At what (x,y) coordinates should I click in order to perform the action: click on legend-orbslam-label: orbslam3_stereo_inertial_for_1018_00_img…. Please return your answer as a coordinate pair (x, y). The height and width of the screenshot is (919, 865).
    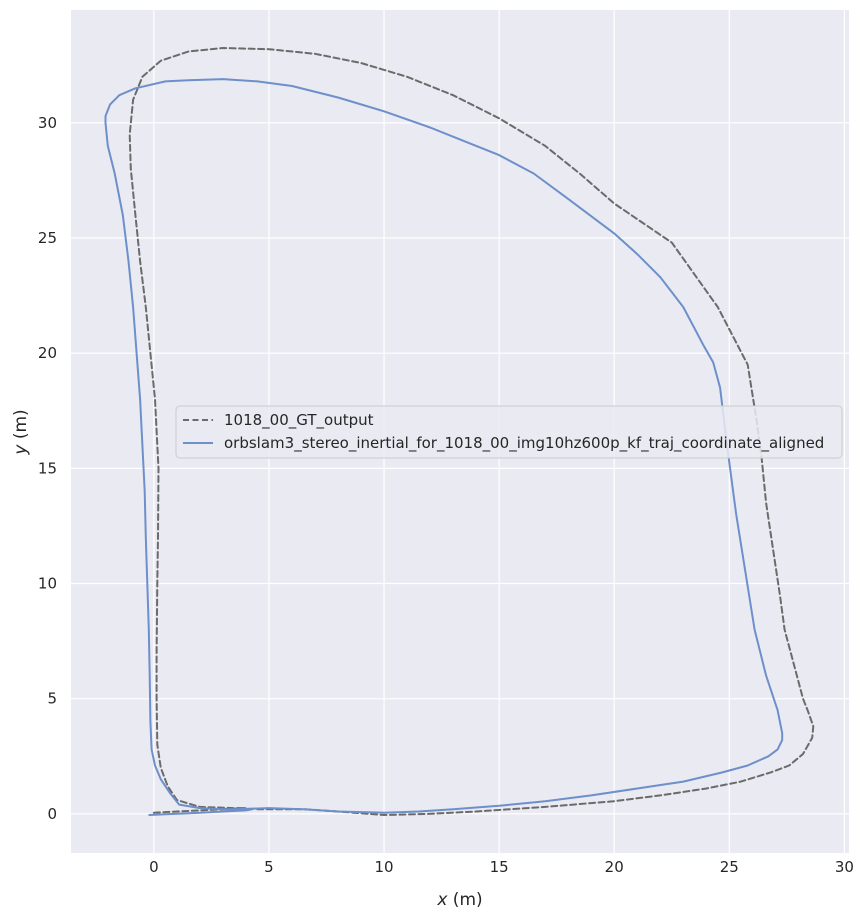
    Looking at the image, I should click on (524, 443).